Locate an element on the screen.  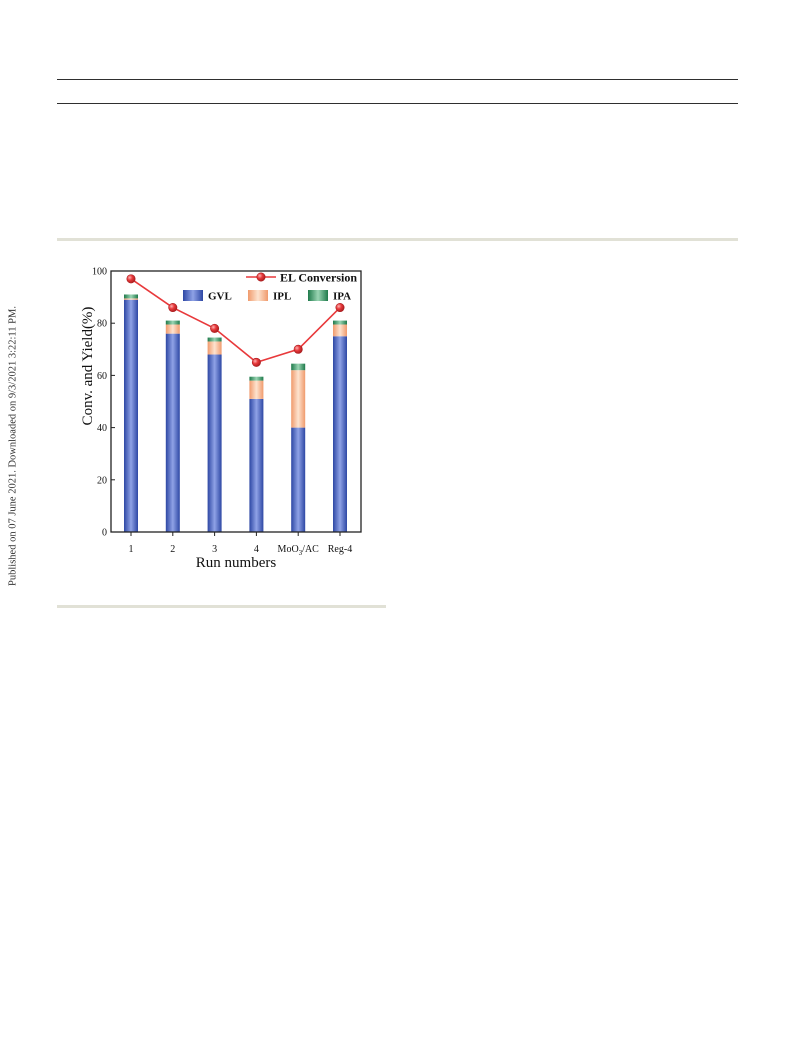
legend-label-ipa: IPA is located at coordinates (342, 297).